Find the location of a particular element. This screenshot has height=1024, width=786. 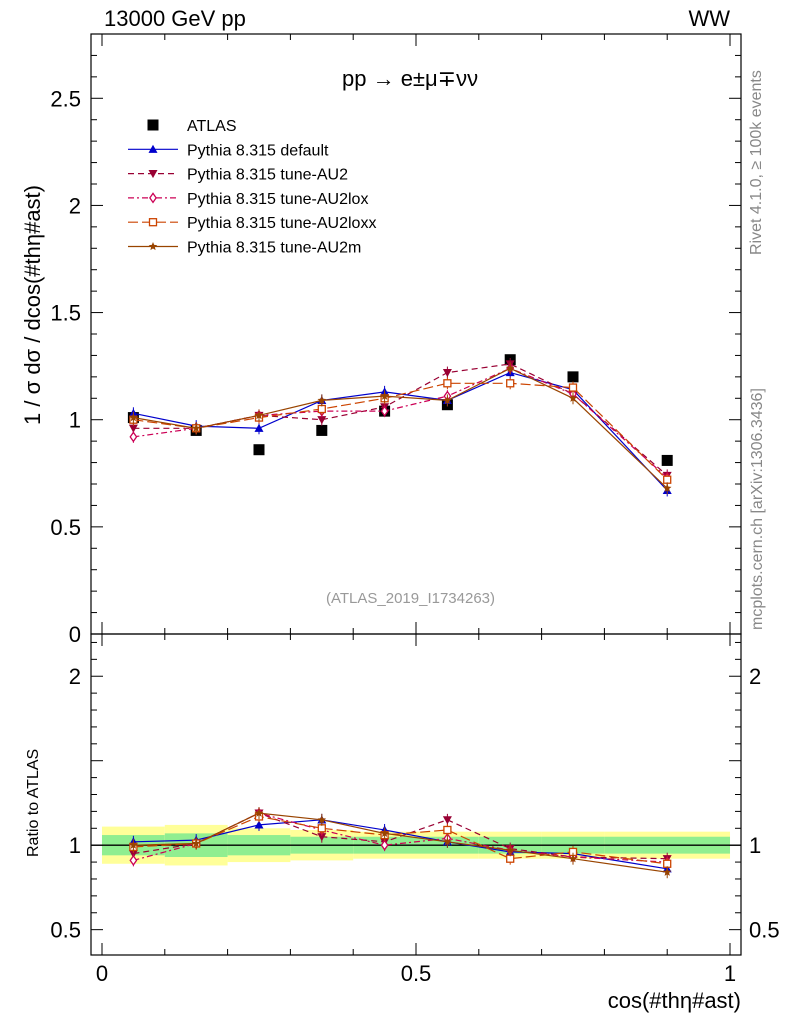

legend-label-AU2: Pythia 8.315 tune-AU2 is located at coordinates (267, 175).